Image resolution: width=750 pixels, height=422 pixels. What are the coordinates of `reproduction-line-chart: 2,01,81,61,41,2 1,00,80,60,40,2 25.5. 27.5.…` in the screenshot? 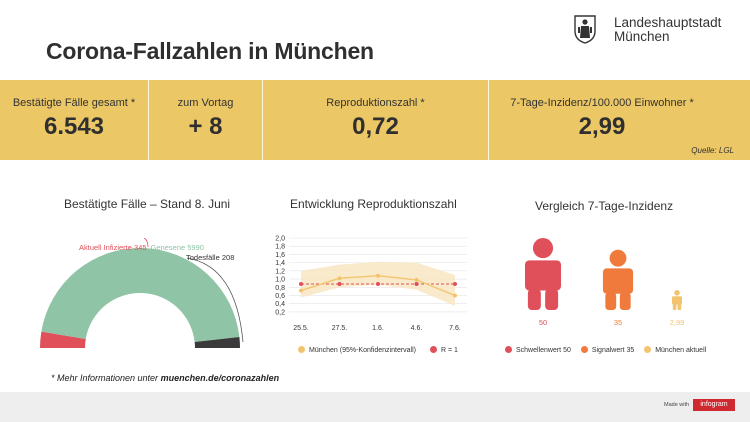 It's located at (371, 284).